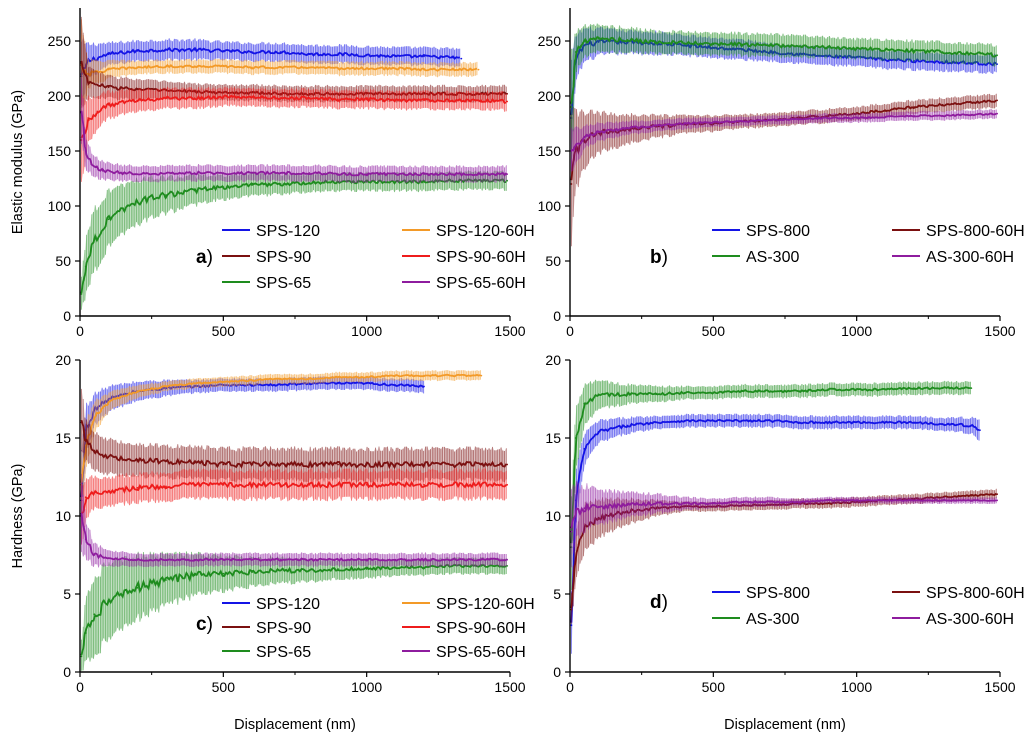 The image size is (1024, 737). What do you see at coordinates (868, 606) in the screenshot?
I see `legend: SPS-800 SPS-800-60H AS-300 AS-300-60H` at bounding box center [868, 606].